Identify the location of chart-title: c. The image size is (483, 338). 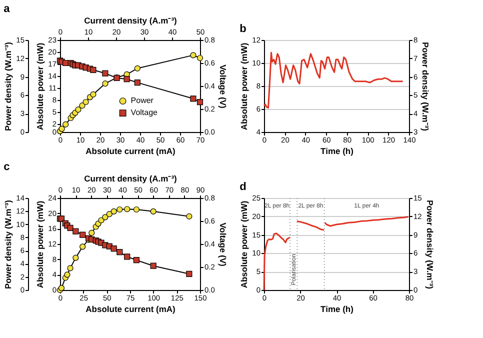
(7, 167).